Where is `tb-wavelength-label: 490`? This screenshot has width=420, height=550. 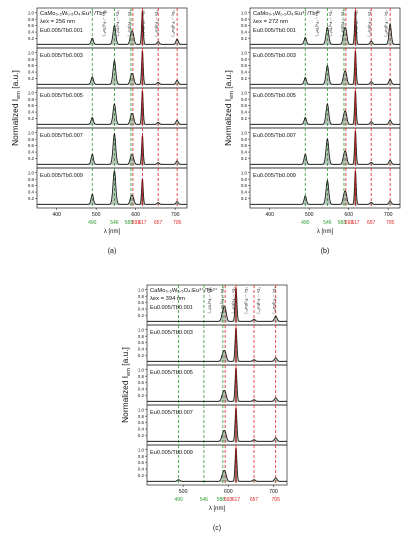 tb-wavelength-label: 490 is located at coordinates (178, 500).